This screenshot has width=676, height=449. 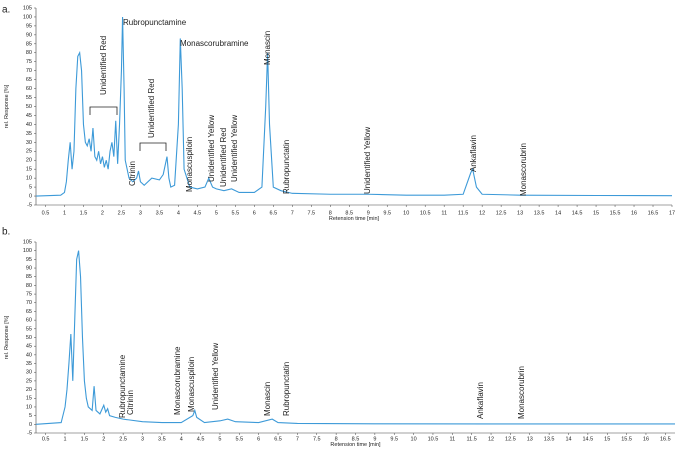 I want to click on x-tick-label: 3, so click(x=140, y=213).